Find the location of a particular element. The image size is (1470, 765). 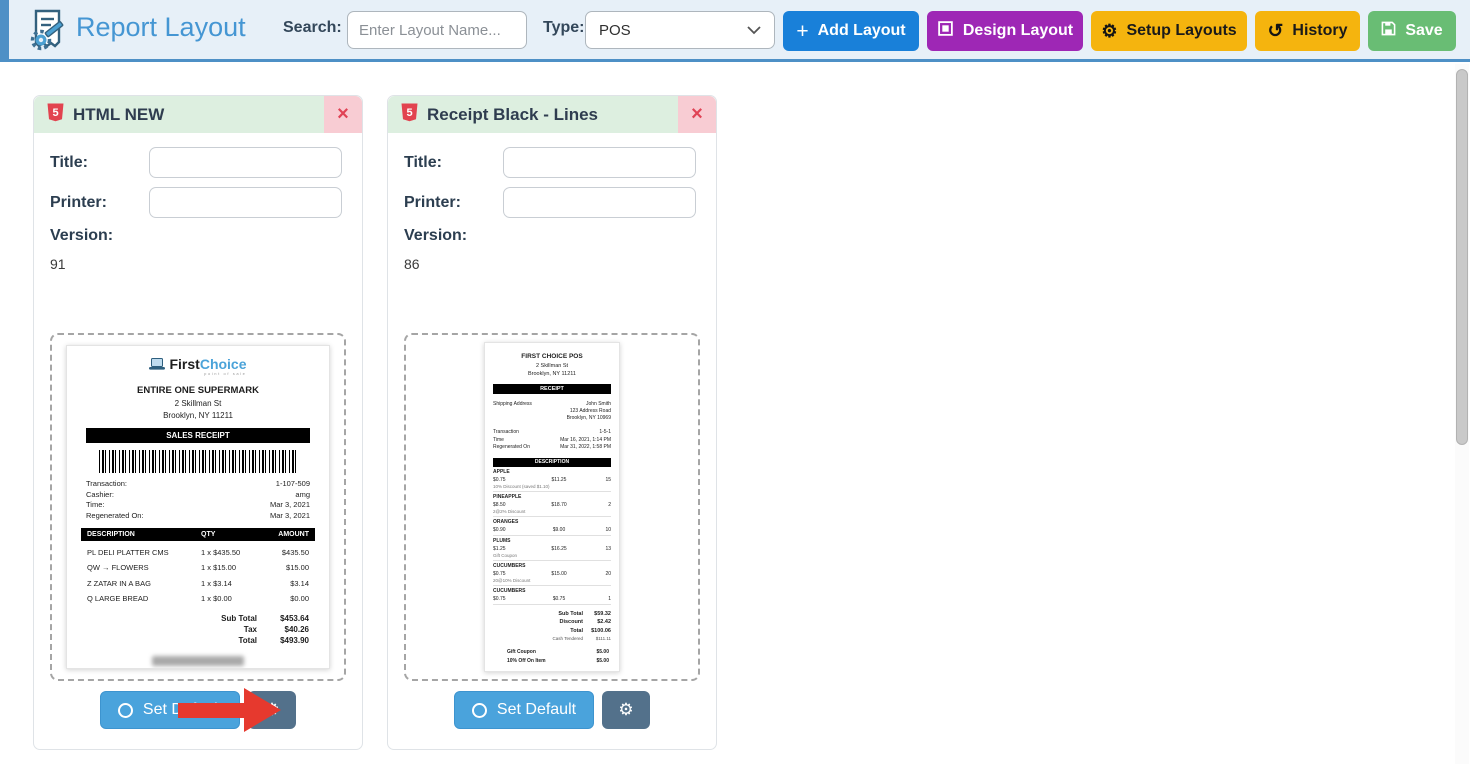

card-header: 5 HTML NEW × is located at coordinates (198, 114).